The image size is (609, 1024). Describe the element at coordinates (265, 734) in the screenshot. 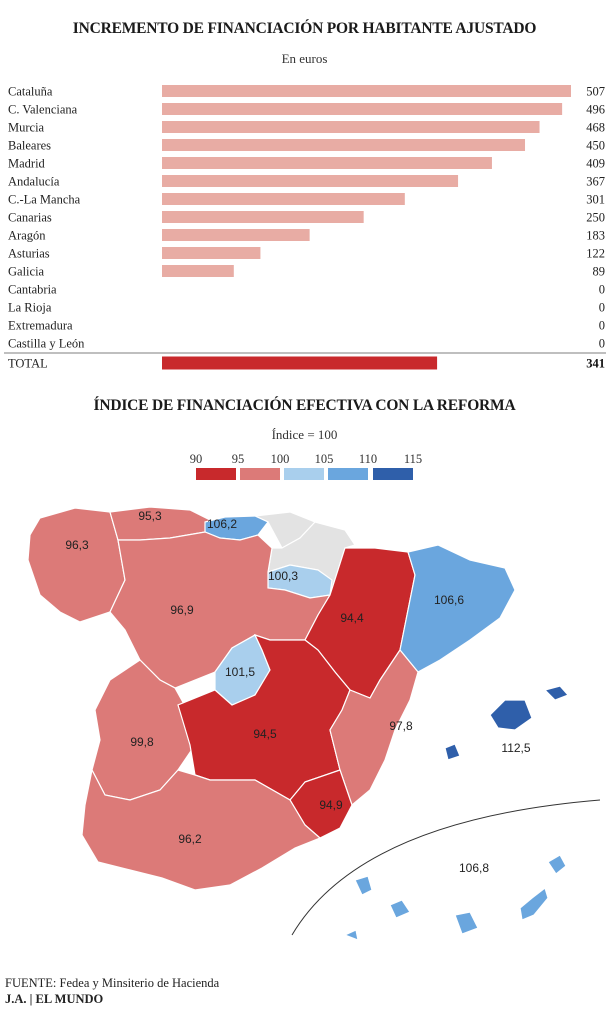

I see `region-value-label: 94,5` at that location.